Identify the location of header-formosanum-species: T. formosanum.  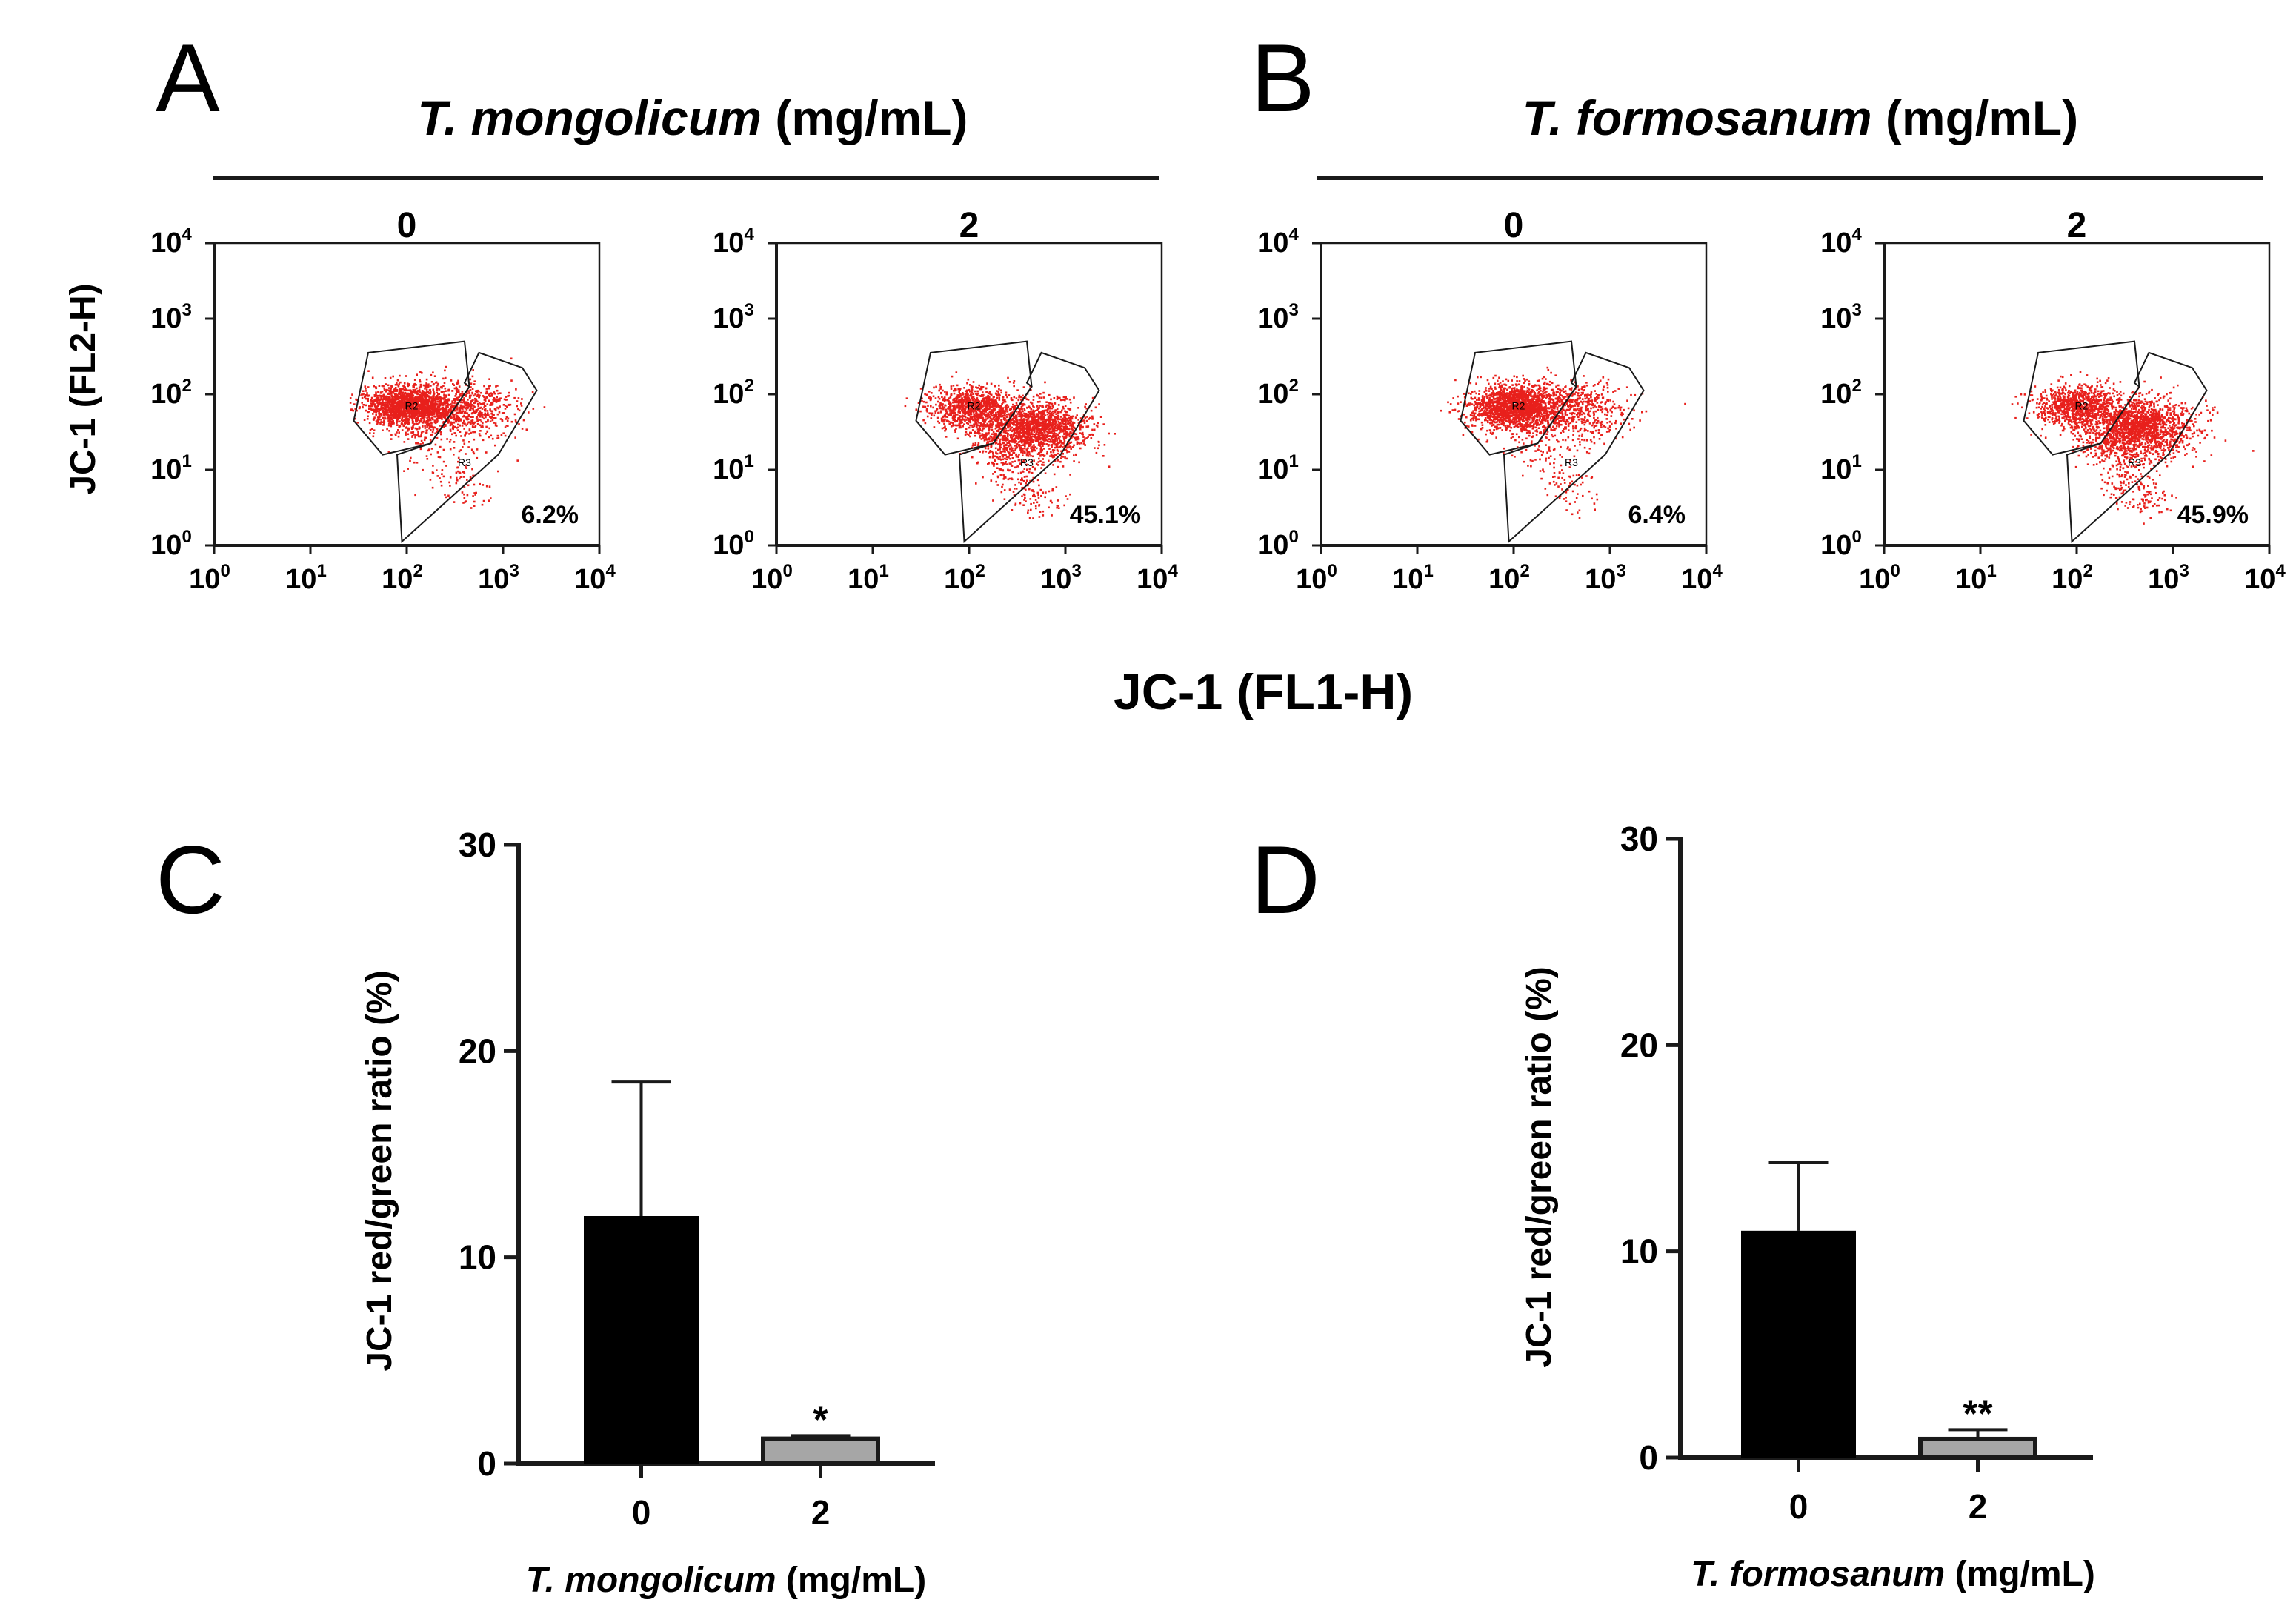
(1698, 117).